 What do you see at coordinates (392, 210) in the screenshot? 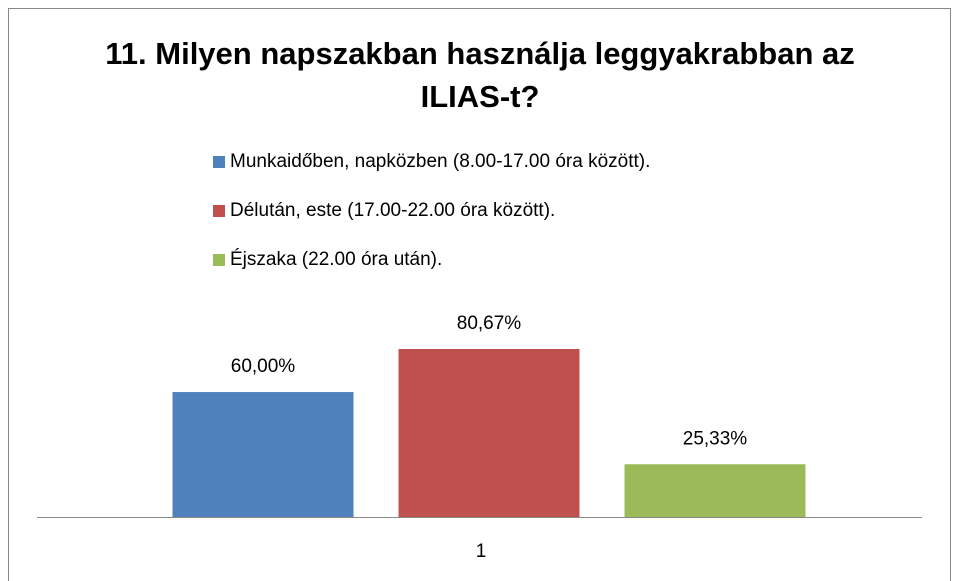
I see `legend-label: Délután, este (17.00-22.00 óra között).` at bounding box center [392, 210].